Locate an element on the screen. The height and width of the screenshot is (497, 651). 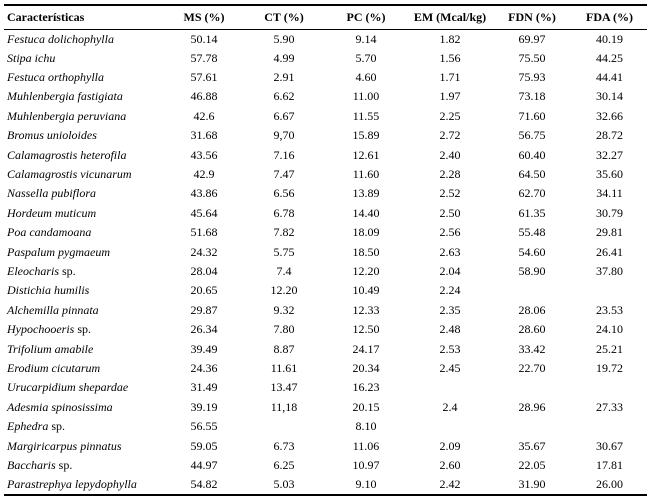
species-name: Urucarpidium shepardae is located at coordinates (68, 387).